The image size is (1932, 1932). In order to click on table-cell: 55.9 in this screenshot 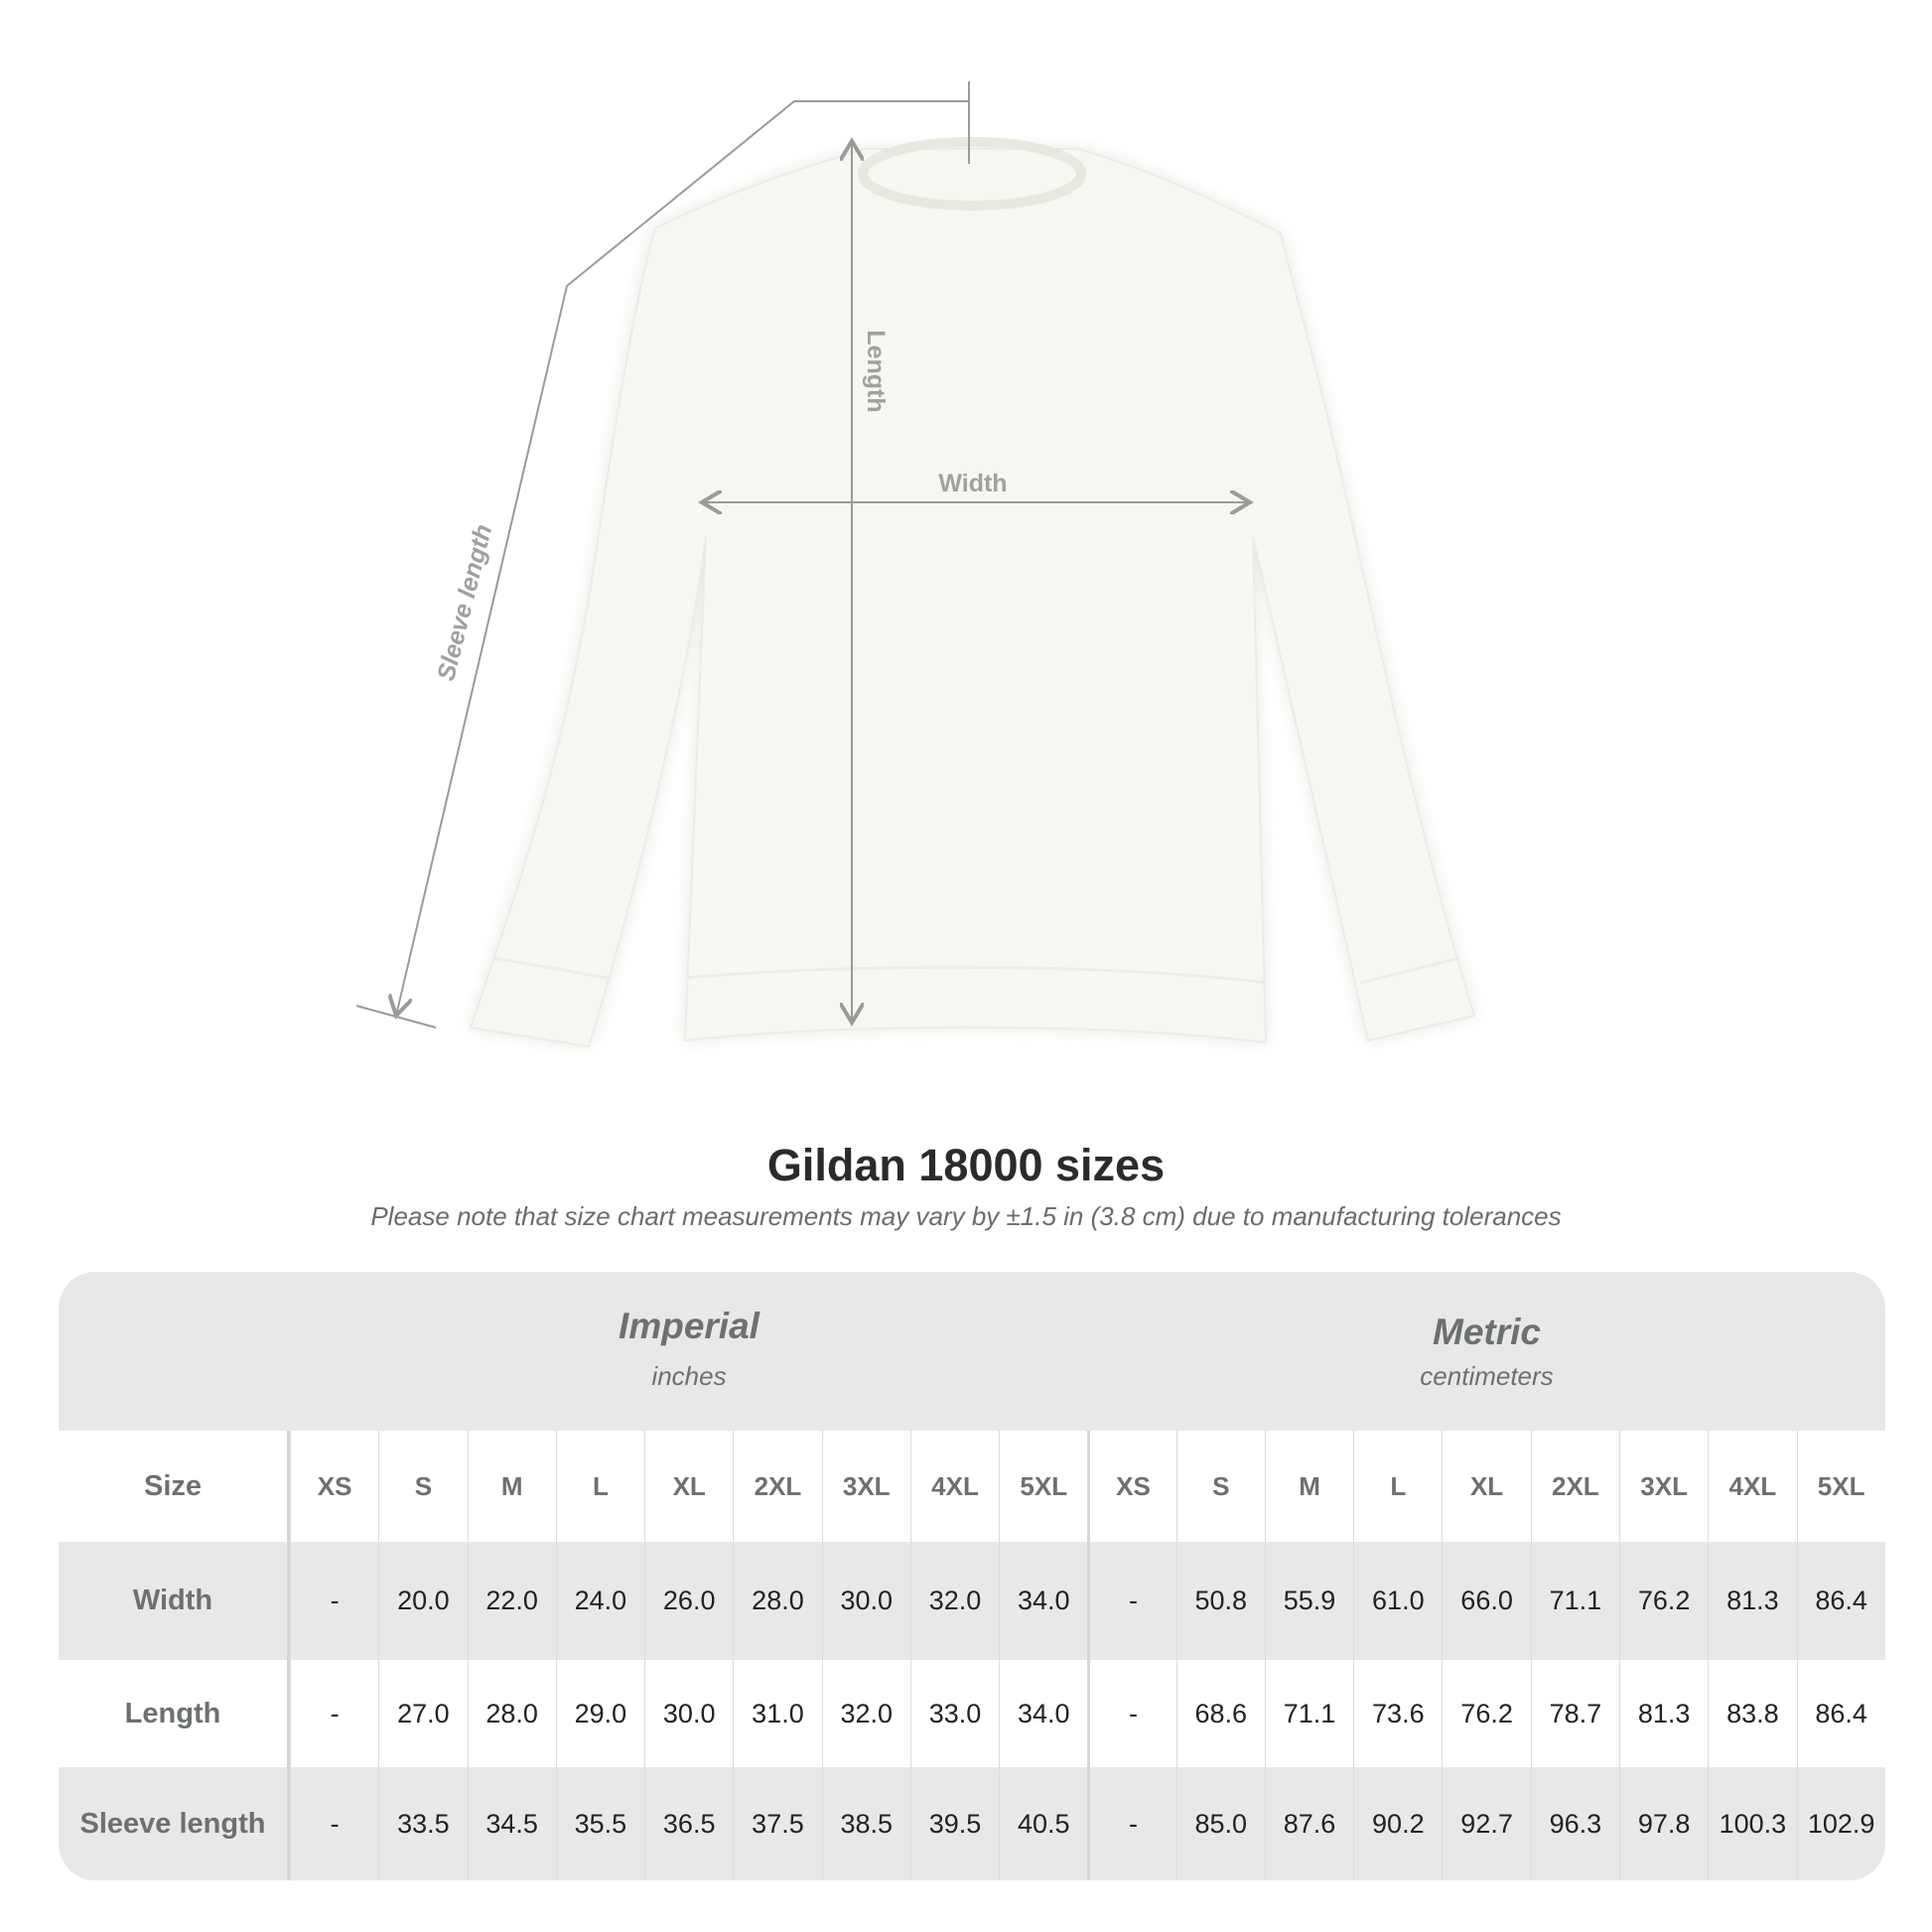, I will do `click(1308, 1601)`.